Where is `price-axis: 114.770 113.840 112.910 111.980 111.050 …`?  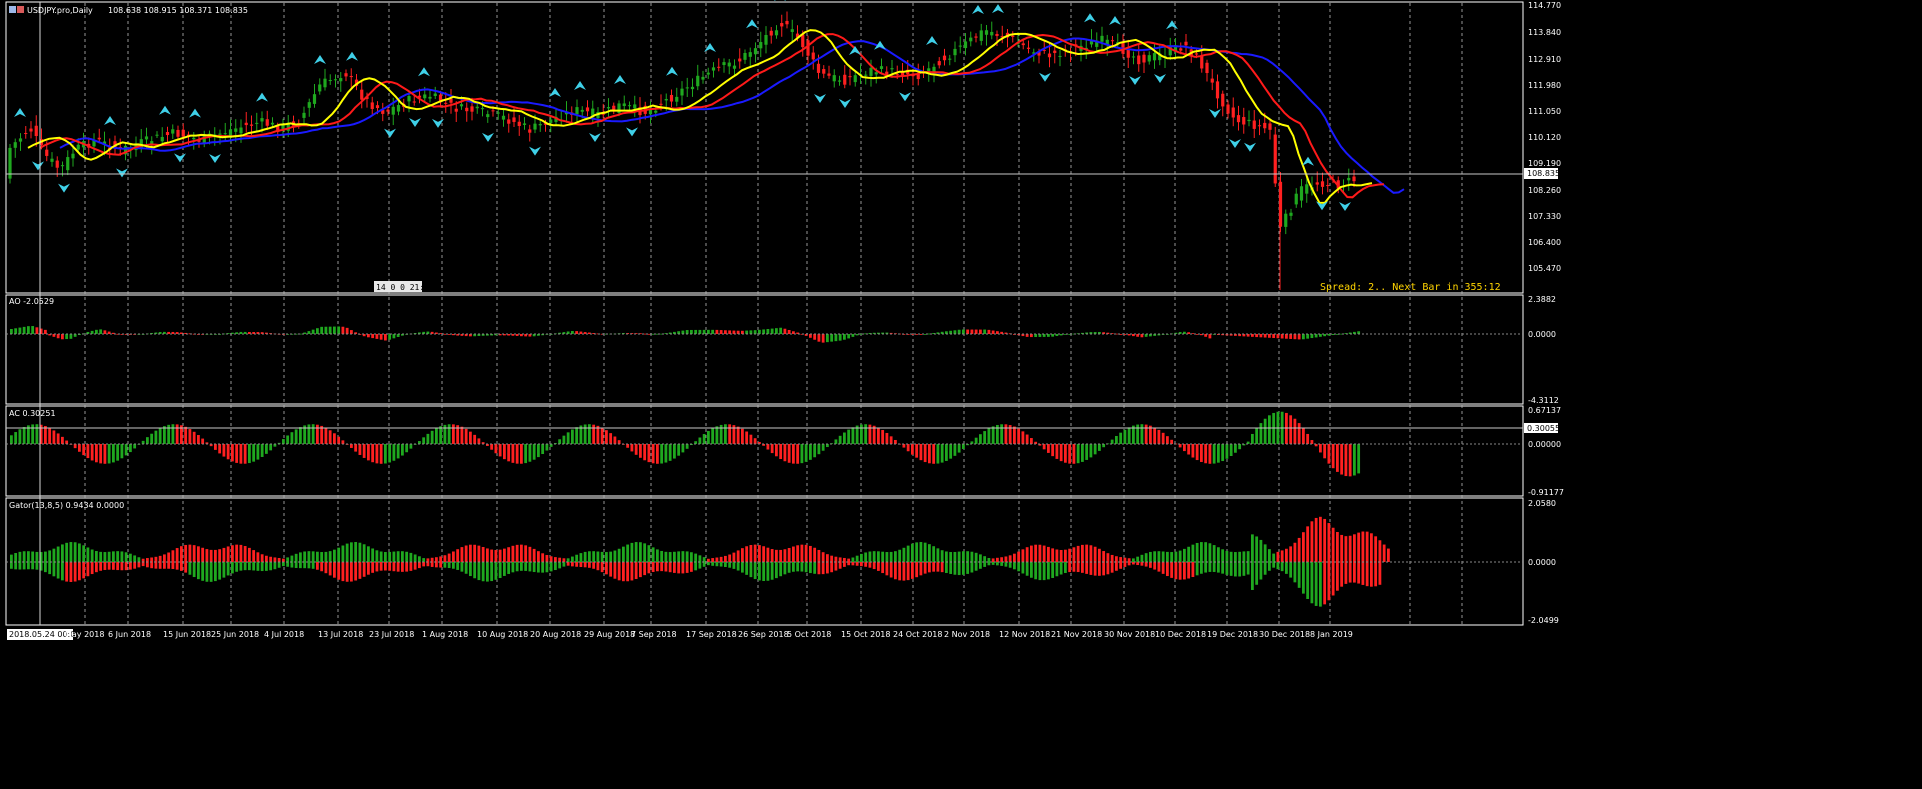
price-axis: 114.770 113.840 112.910 111.980 111.050 … is located at coordinates (1542, 137).